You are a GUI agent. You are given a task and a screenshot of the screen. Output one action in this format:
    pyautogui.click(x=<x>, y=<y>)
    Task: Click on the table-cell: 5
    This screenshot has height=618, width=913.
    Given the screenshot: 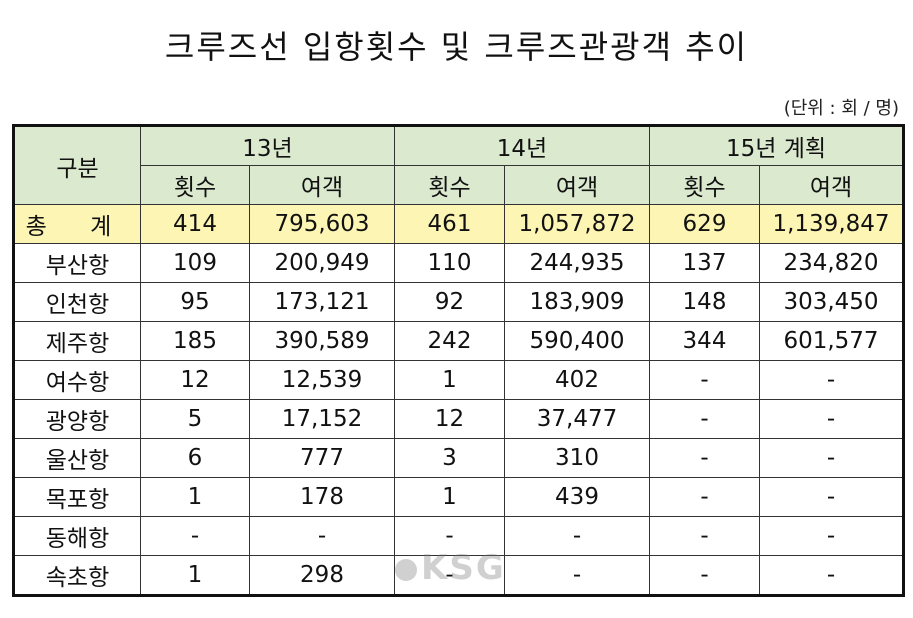 What is the action you would take?
    pyautogui.click(x=195, y=419)
    